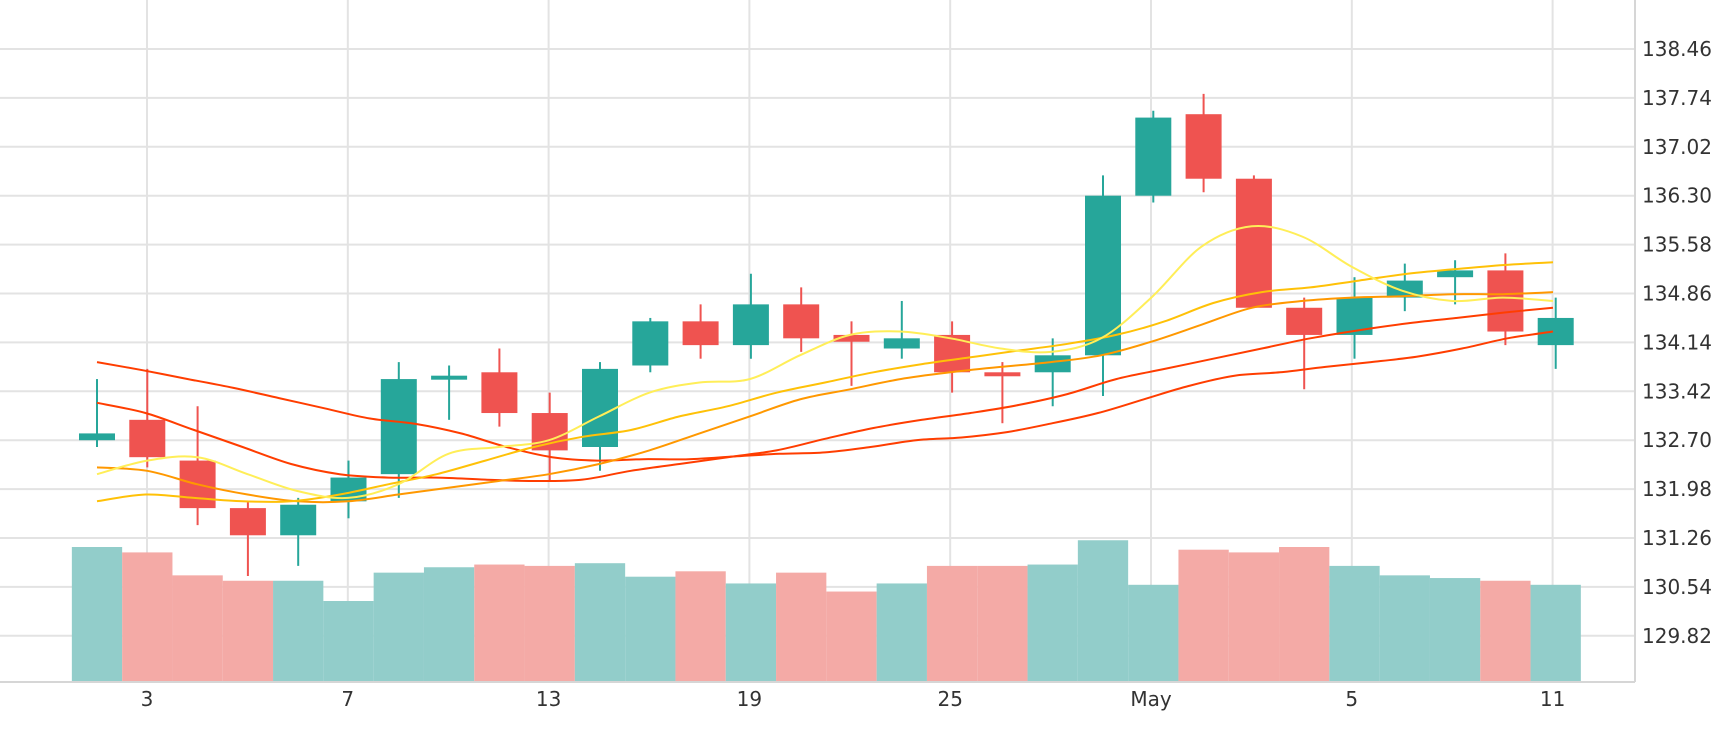  What do you see at coordinates (548, 699) in the screenshot?
I see `x-tick-label: 13` at bounding box center [548, 699].